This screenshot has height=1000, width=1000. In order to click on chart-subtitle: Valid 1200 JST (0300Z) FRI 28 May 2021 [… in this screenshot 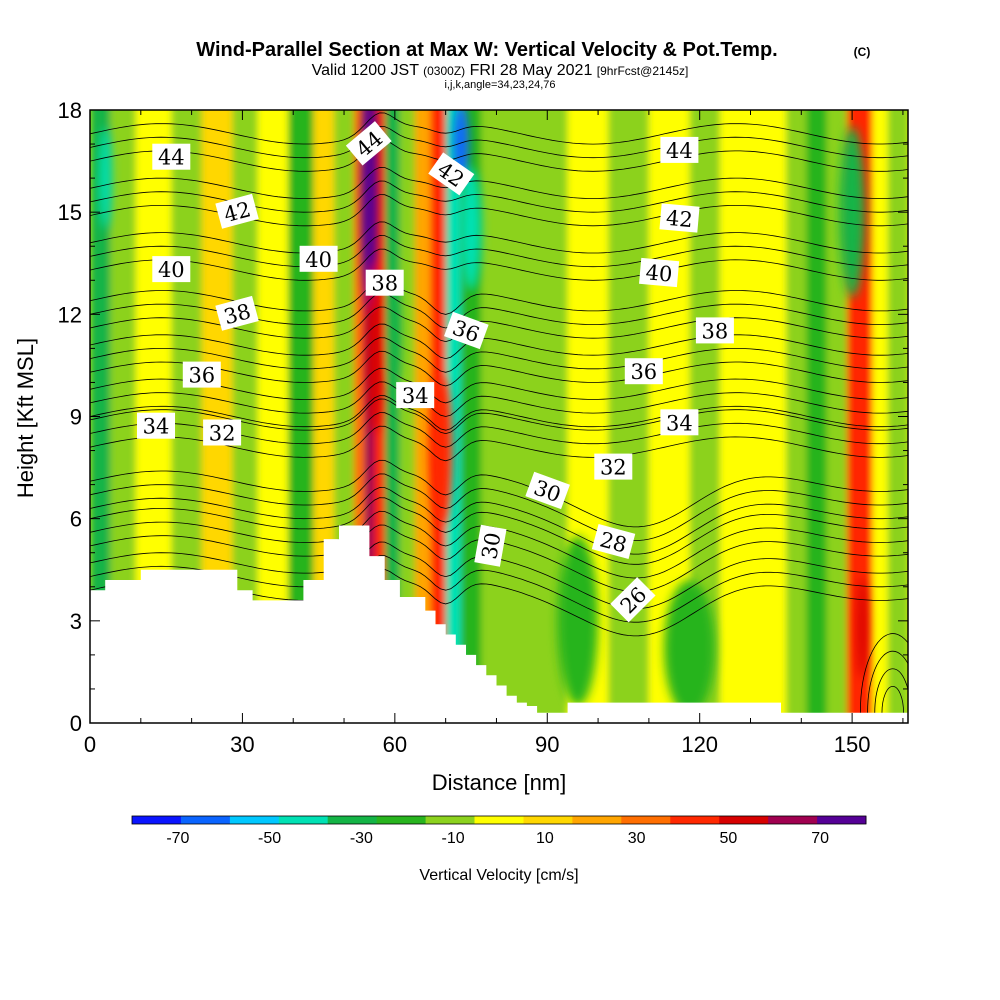, I will do `click(500, 70)`.